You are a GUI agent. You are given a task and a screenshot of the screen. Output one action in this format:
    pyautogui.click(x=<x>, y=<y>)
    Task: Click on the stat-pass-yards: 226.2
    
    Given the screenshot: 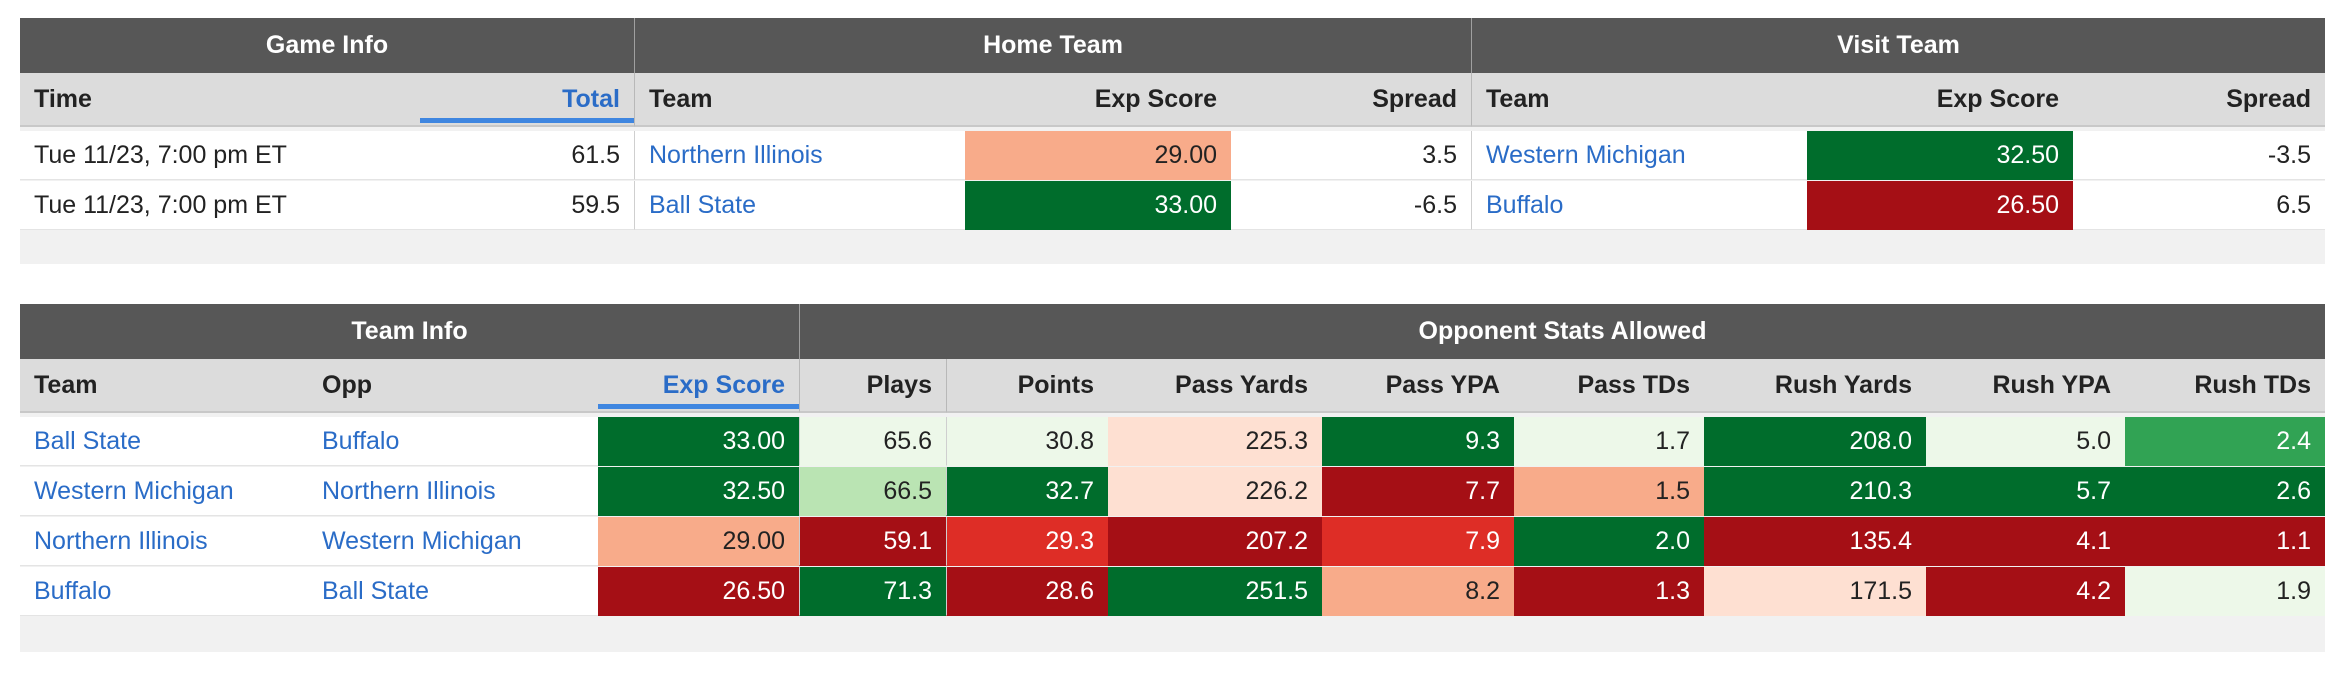 What is the action you would take?
    pyautogui.click(x=1215, y=491)
    